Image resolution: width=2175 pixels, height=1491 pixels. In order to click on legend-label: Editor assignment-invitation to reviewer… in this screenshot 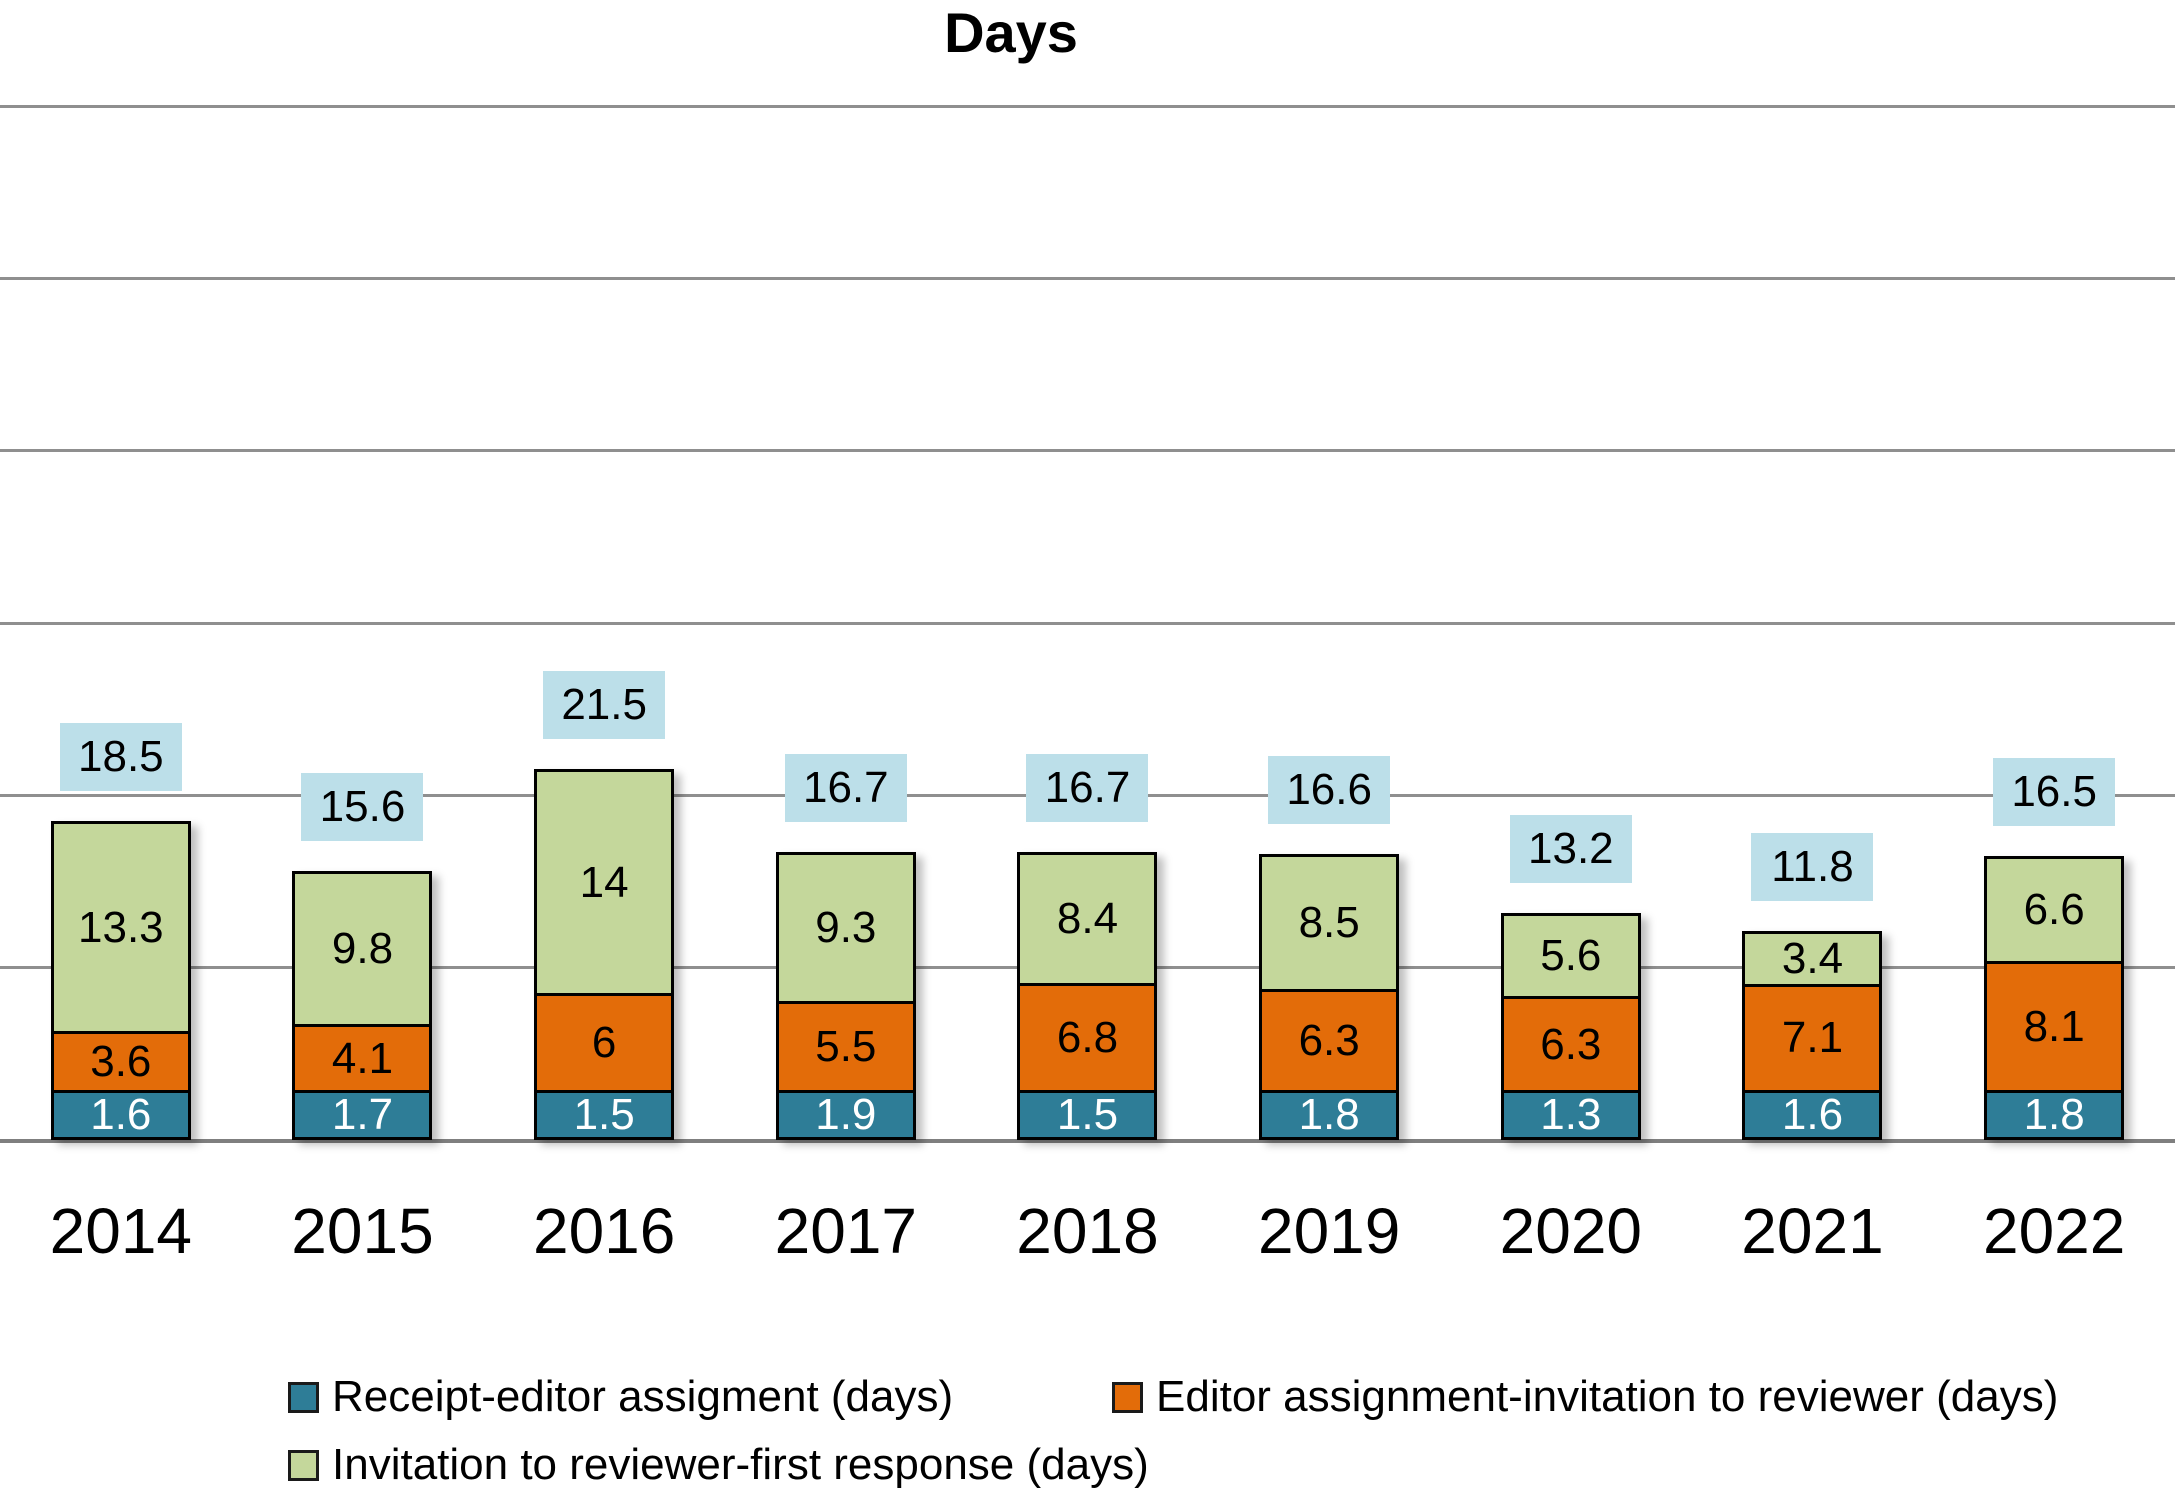, I will do `click(1607, 1396)`.